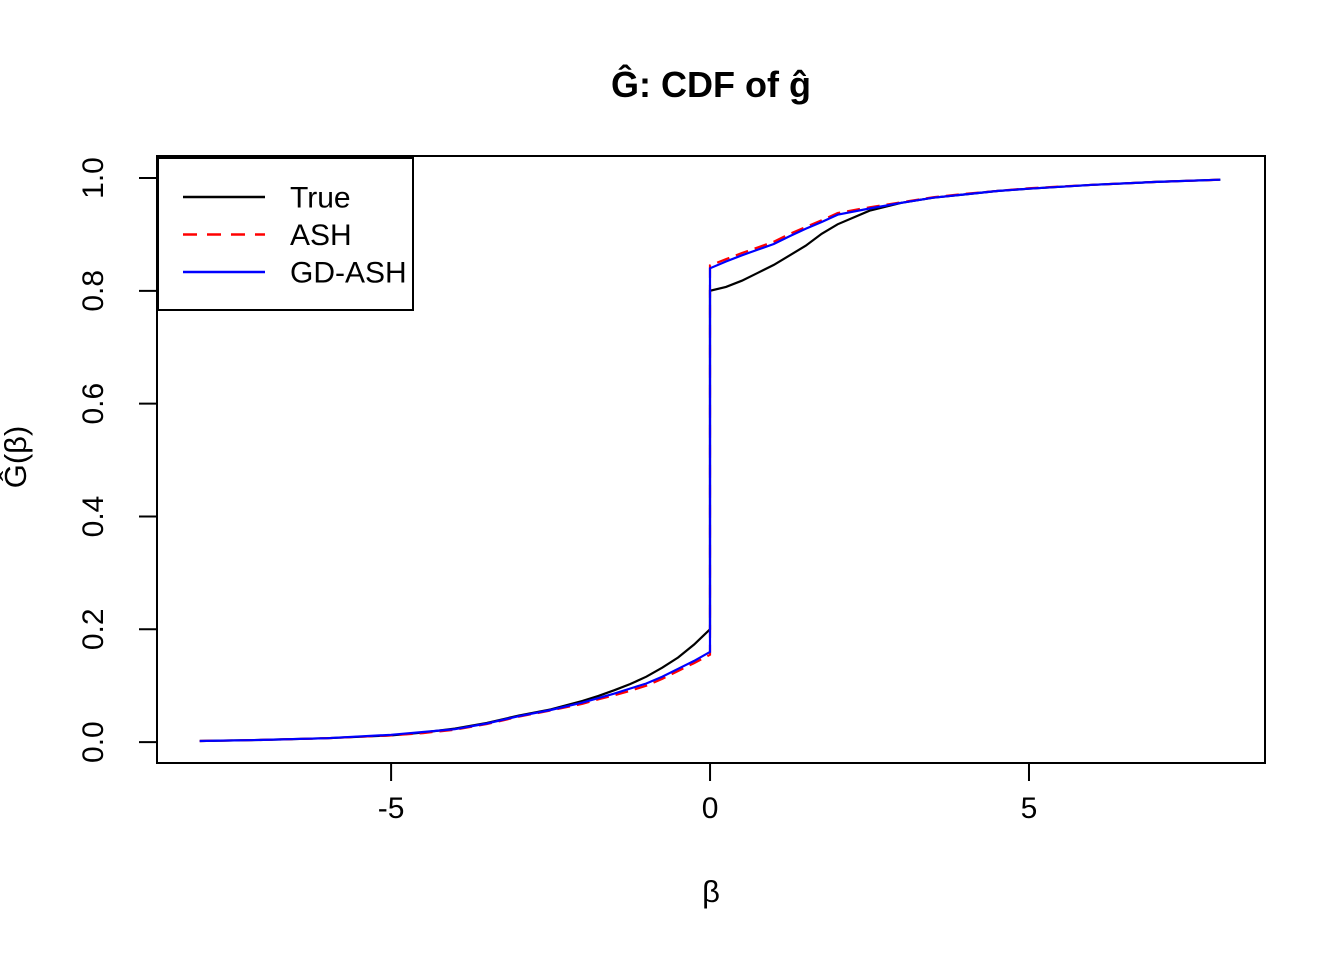  I want to click on y-tick-label: 0.8, so click(93, 291).